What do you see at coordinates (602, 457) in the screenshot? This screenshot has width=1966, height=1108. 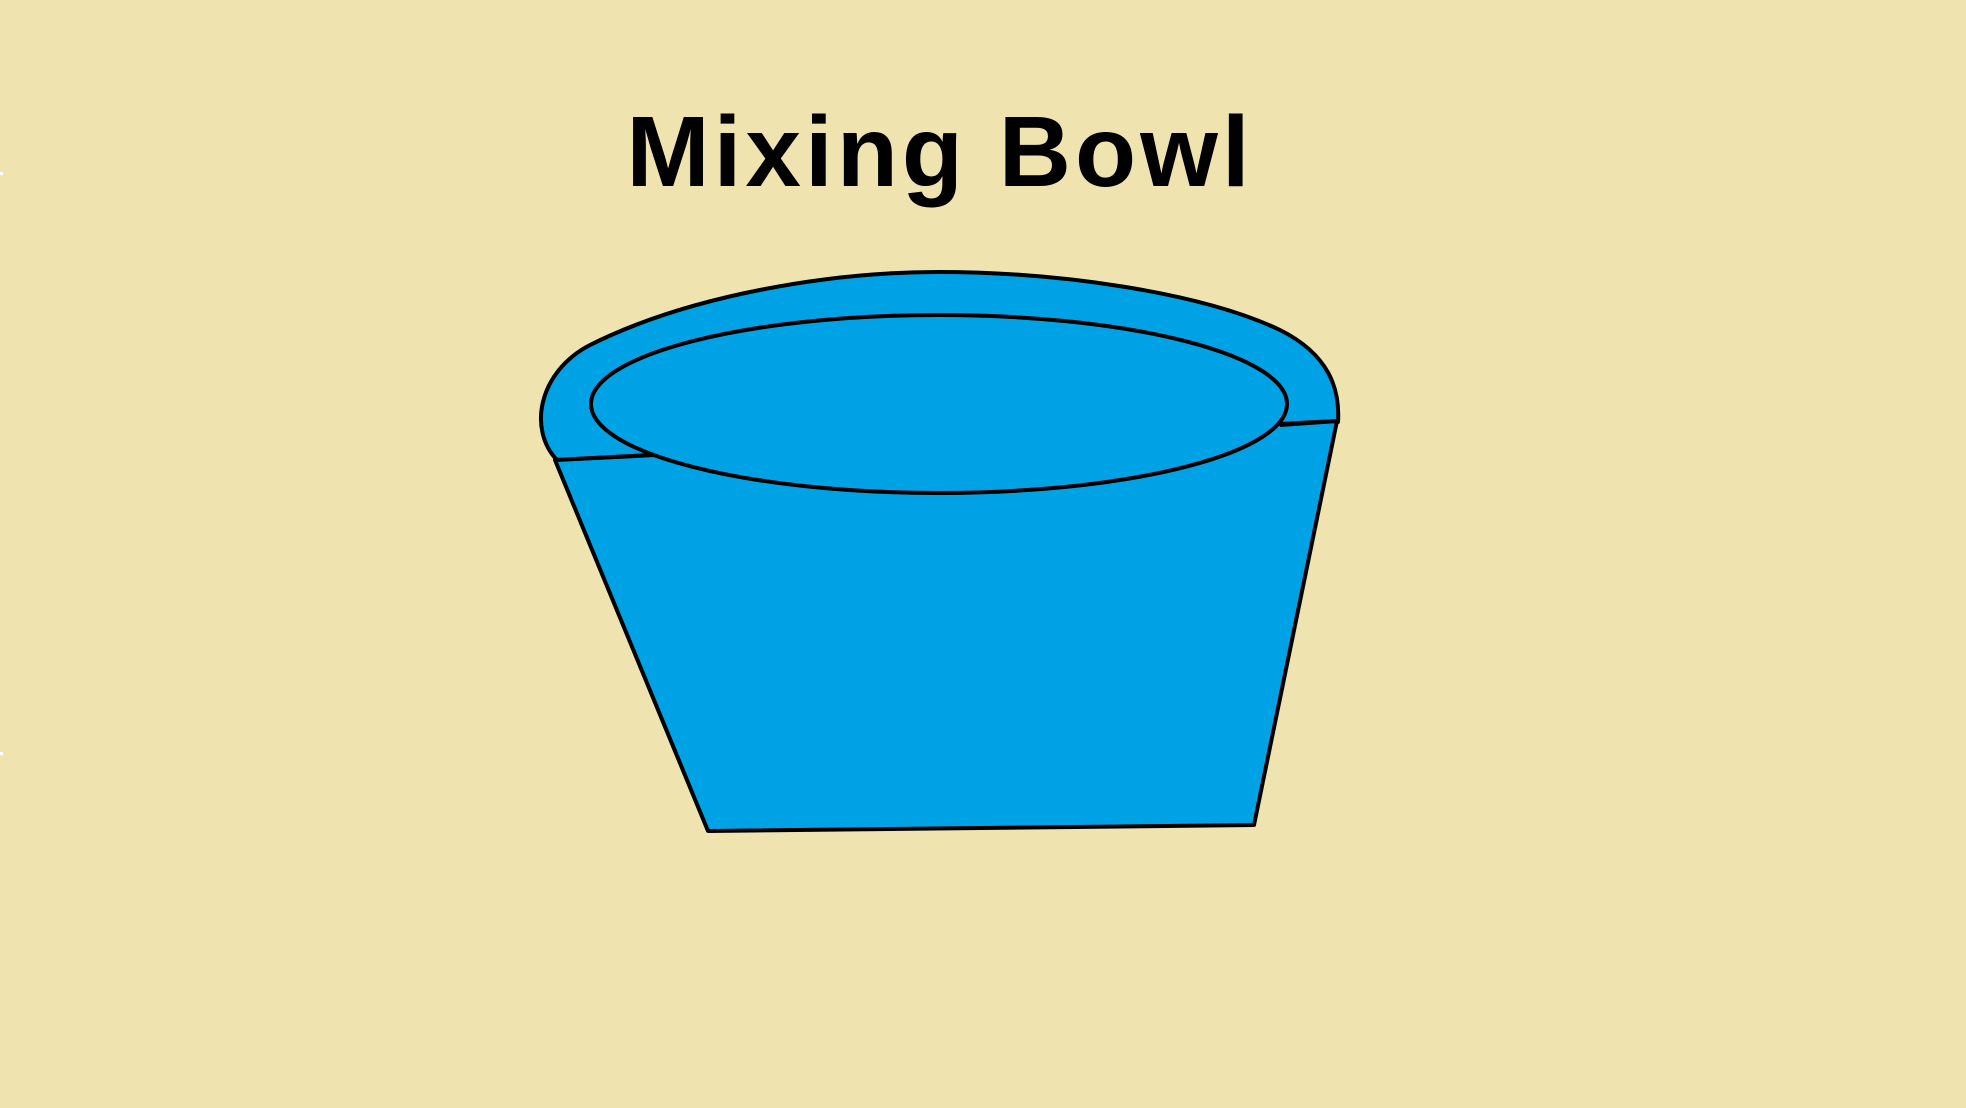 I see `bowl-rim-edge-left` at bounding box center [602, 457].